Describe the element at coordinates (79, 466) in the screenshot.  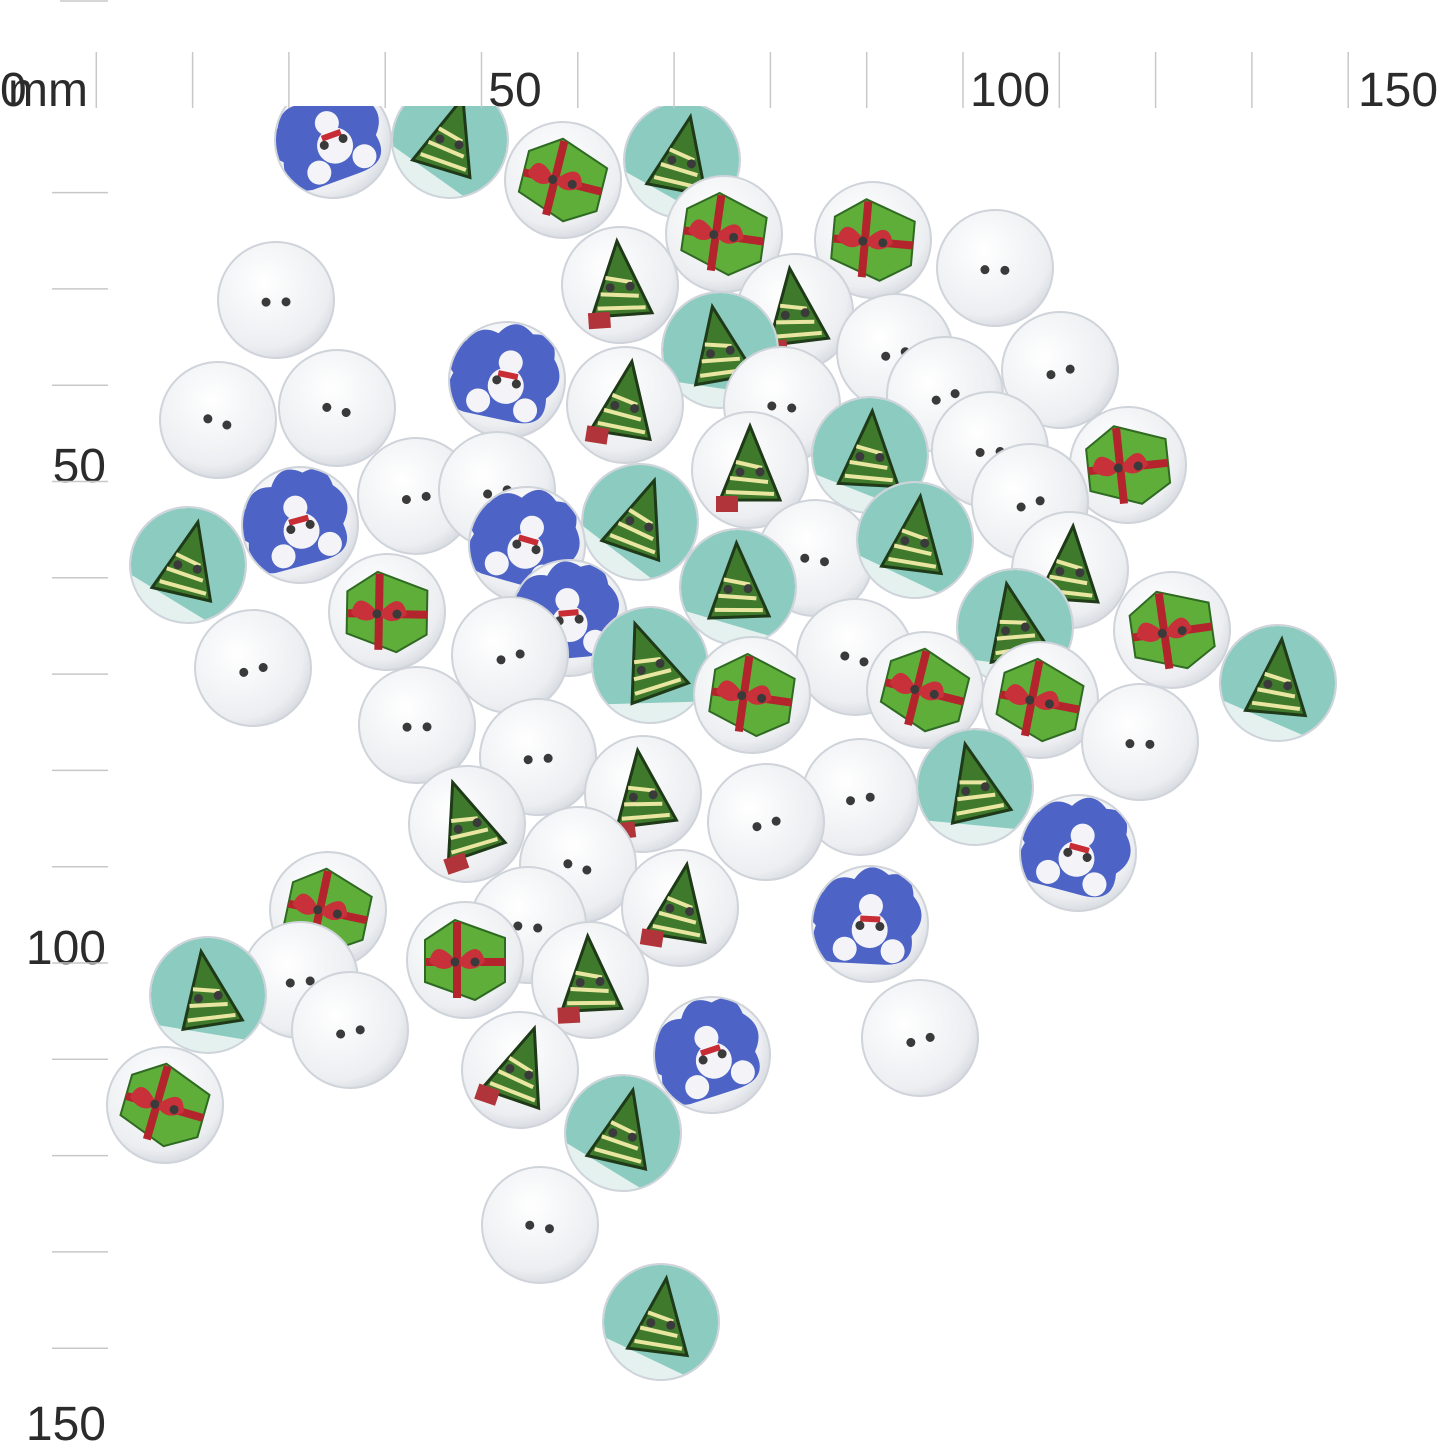
I see `y-label: 50` at that location.